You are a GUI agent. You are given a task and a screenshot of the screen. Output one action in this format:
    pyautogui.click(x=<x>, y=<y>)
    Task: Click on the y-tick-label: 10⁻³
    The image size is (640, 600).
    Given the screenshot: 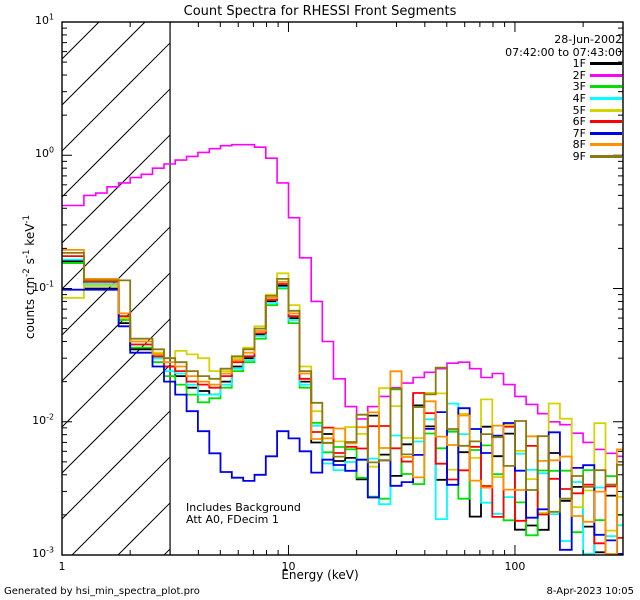 What is the action you would take?
    pyautogui.click(x=43, y=552)
    